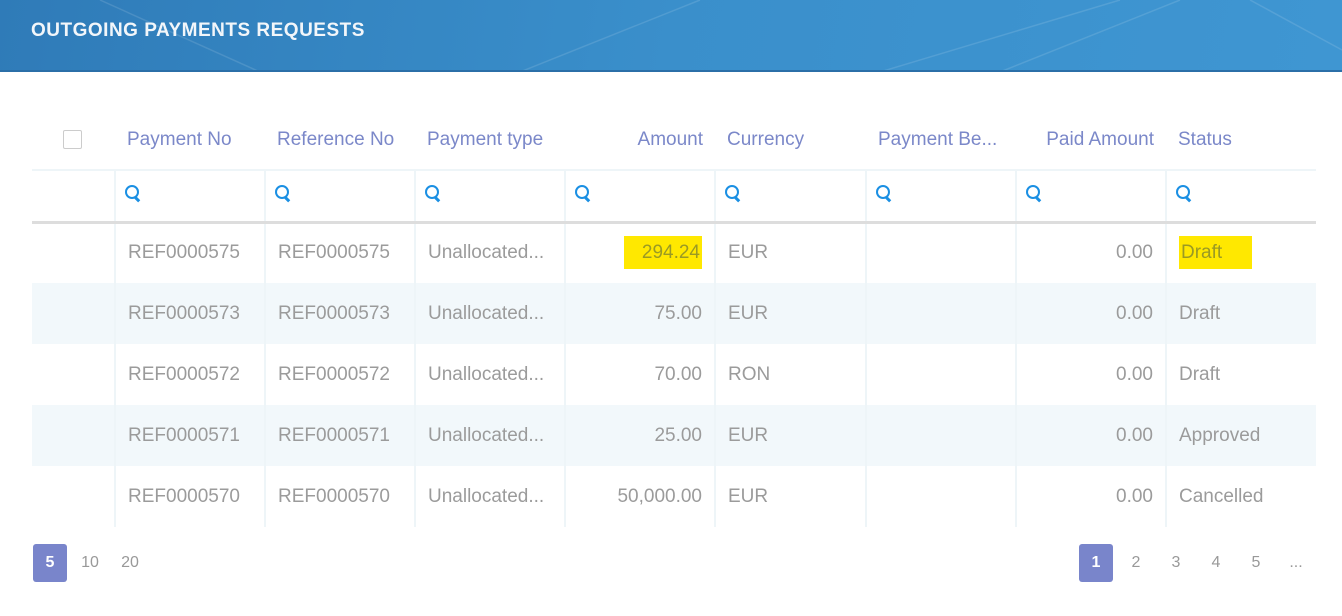  I want to click on cell-amount: 70.00, so click(639, 374).